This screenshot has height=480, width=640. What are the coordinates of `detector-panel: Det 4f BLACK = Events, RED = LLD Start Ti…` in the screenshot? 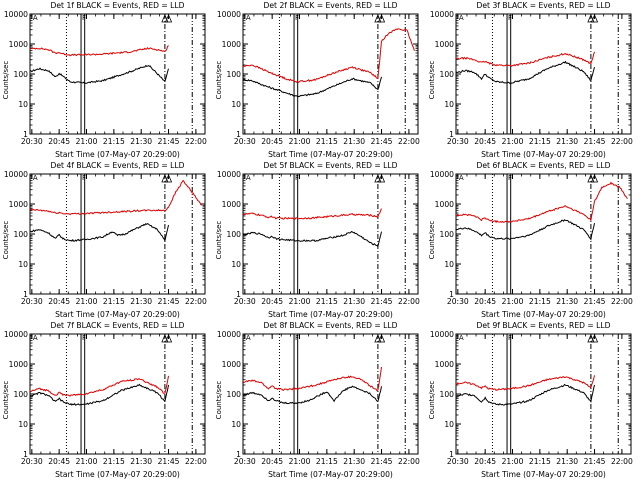 It's located at (106, 240).